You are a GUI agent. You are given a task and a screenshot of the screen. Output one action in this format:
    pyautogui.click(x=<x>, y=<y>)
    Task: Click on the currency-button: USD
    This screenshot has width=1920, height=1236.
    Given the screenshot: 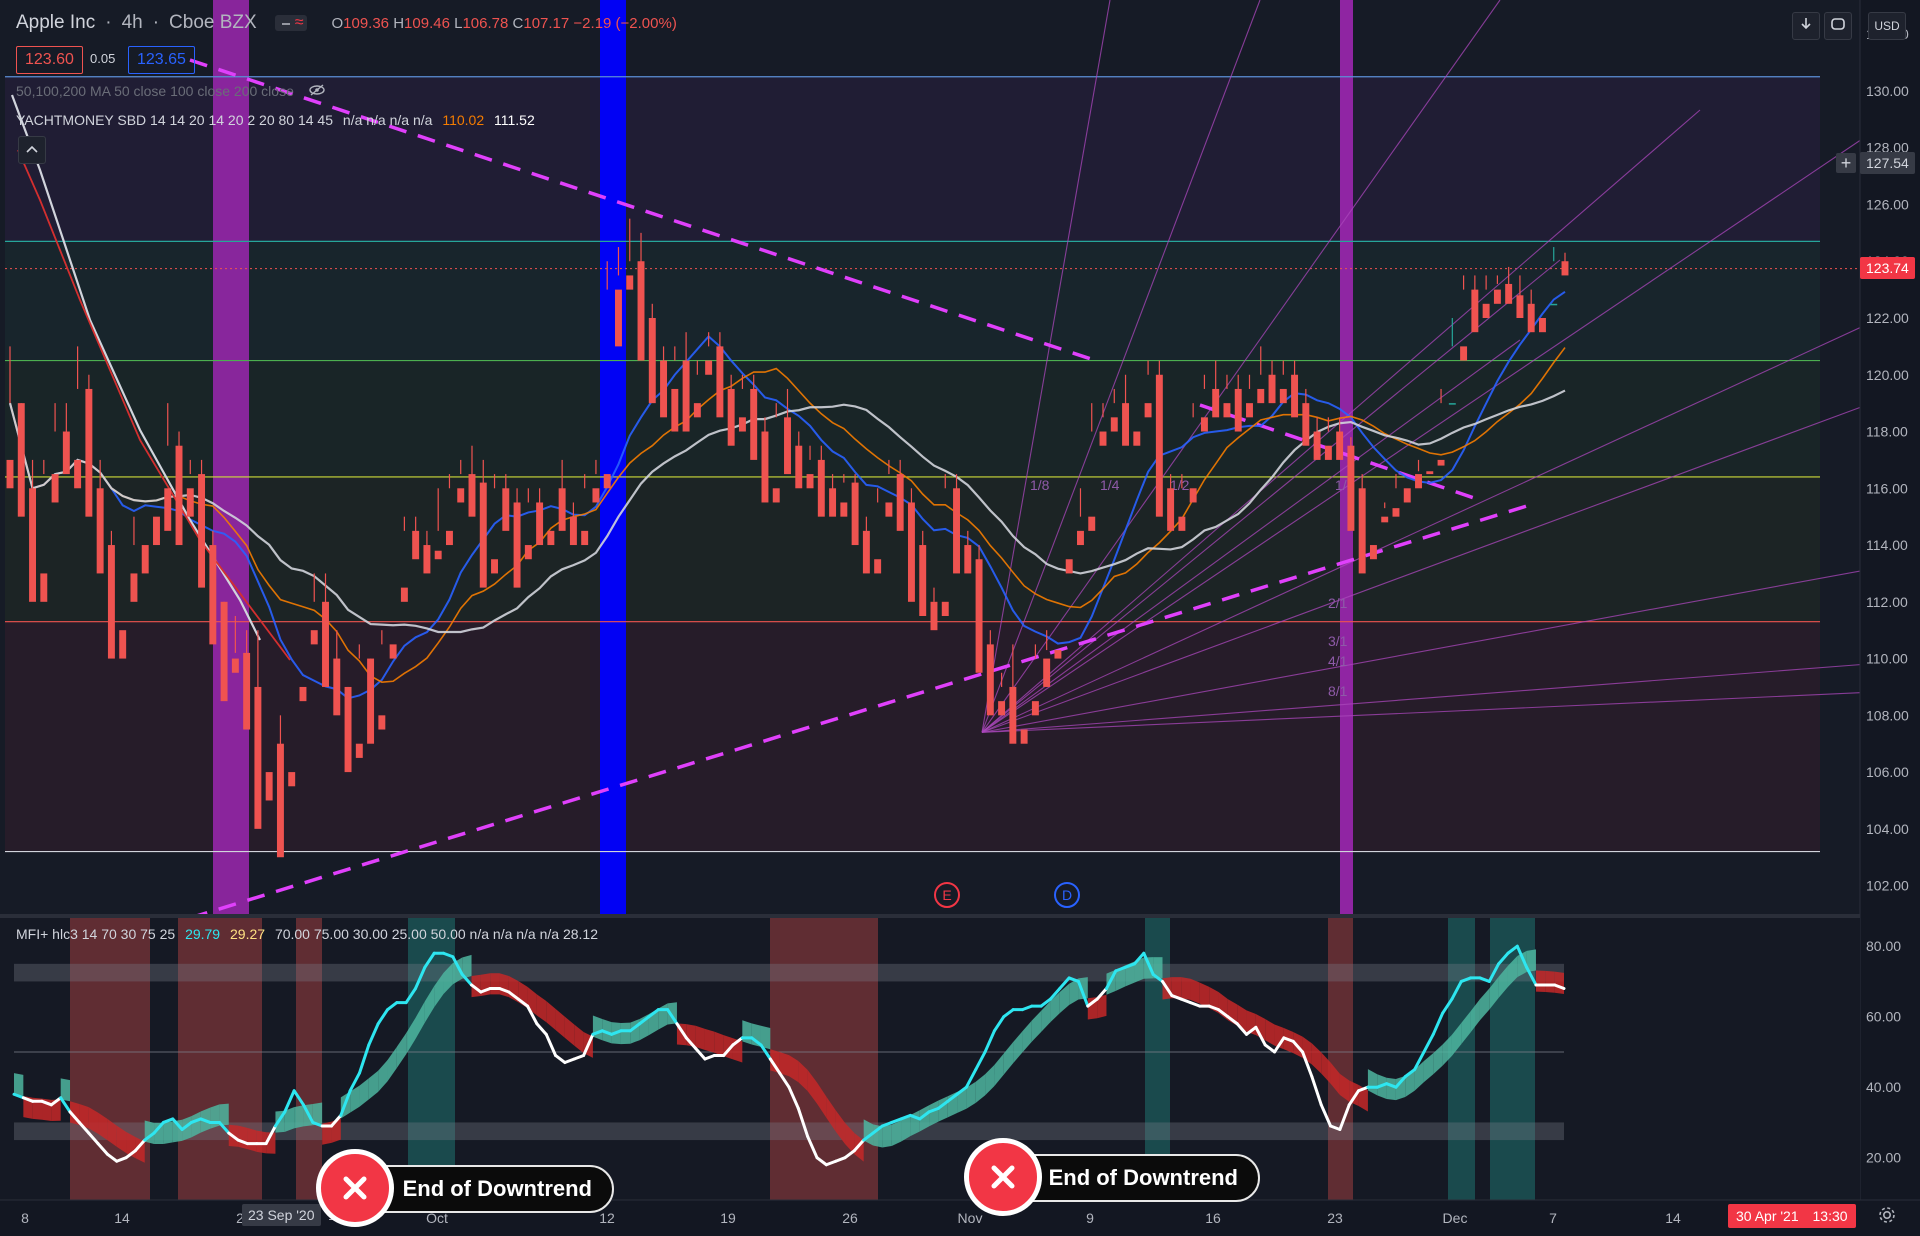 What is the action you would take?
    pyautogui.click(x=1887, y=26)
    